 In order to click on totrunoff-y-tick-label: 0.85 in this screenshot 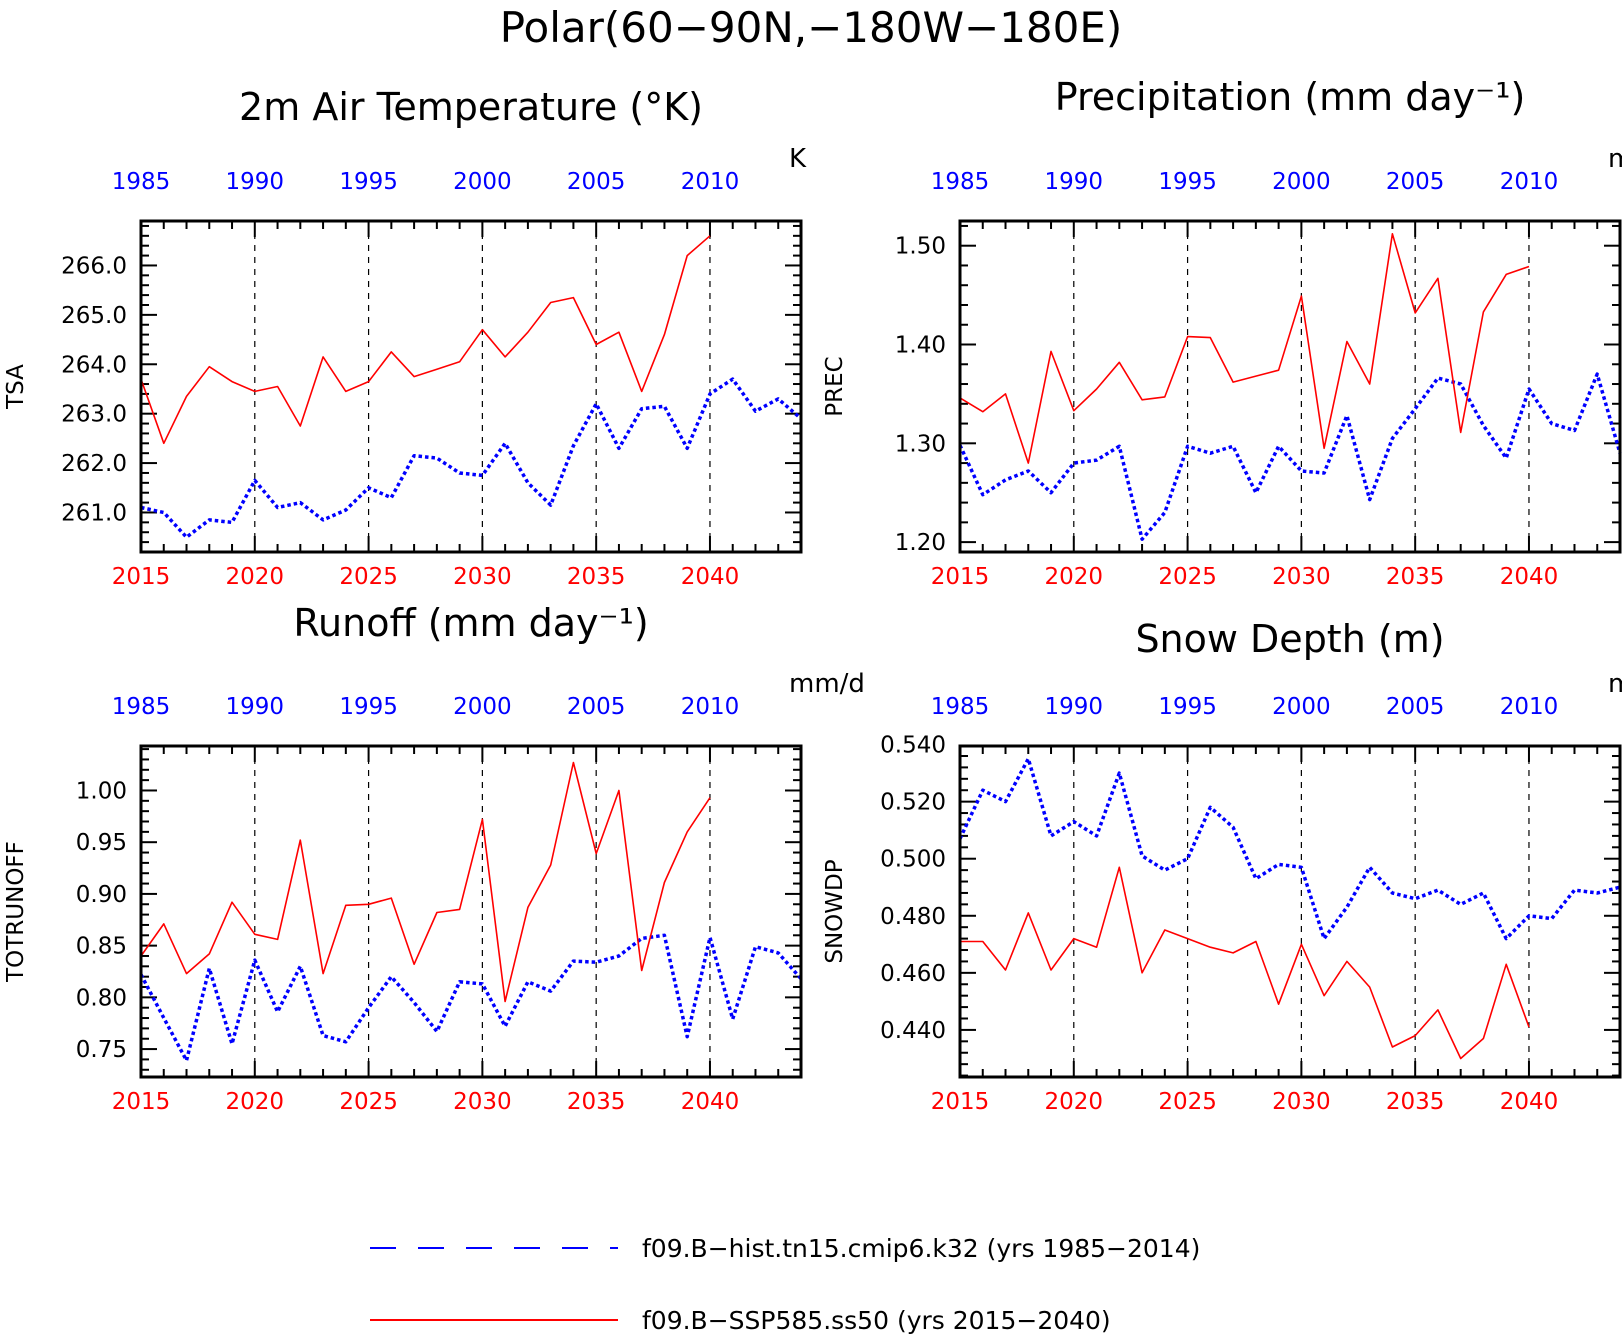, I will do `click(101, 947)`.